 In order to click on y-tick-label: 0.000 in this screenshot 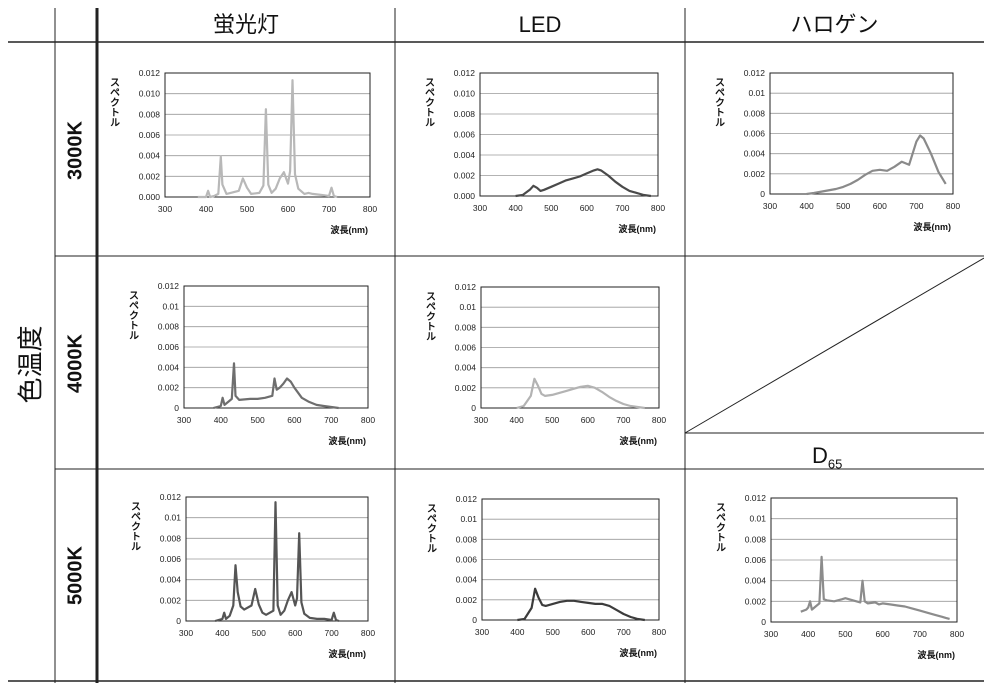, I will do `click(150, 197)`.